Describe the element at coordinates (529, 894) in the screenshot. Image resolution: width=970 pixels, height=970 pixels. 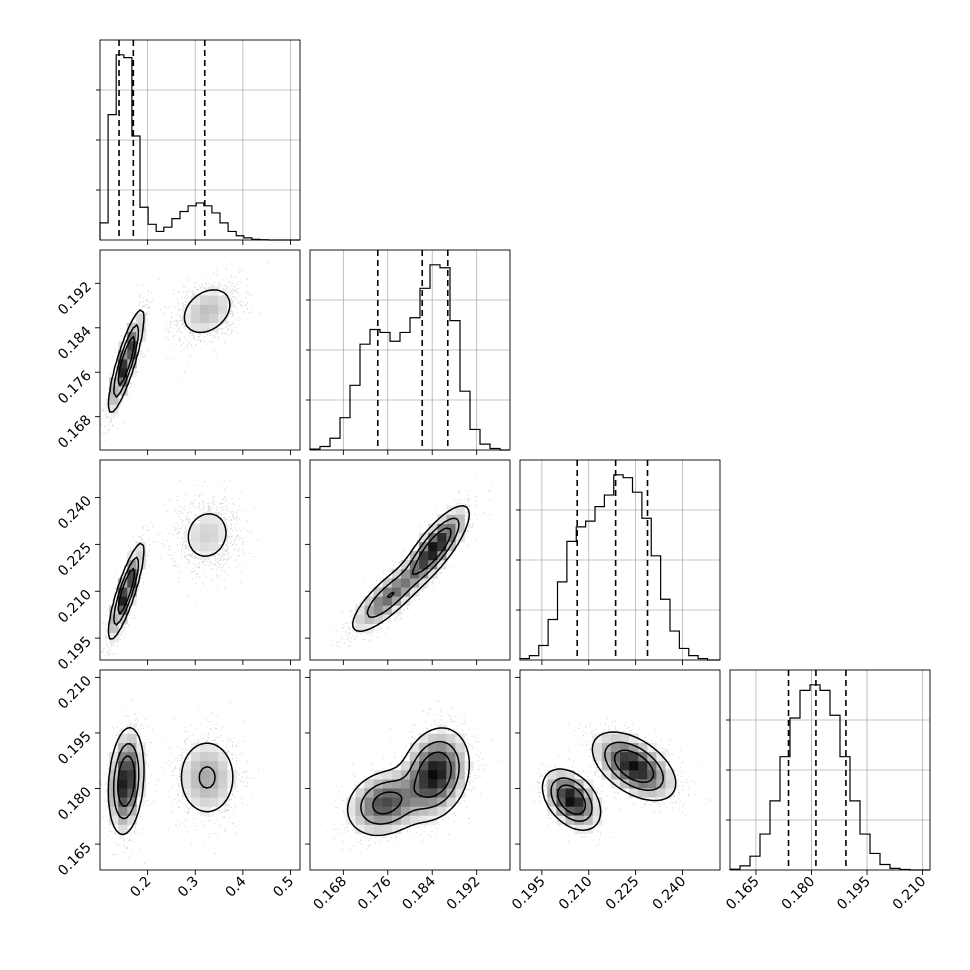
I see `xtick-label-2-0: 0.195` at that location.